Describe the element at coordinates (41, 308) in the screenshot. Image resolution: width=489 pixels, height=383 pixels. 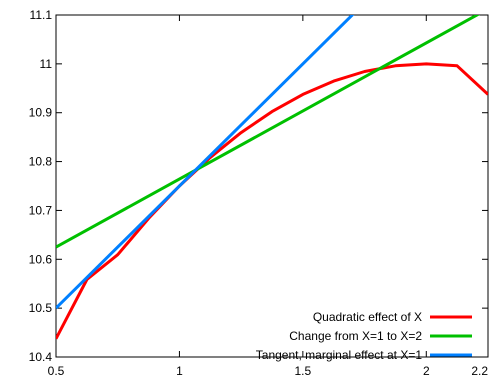
I see `y-tick-label: 10.5` at that location.